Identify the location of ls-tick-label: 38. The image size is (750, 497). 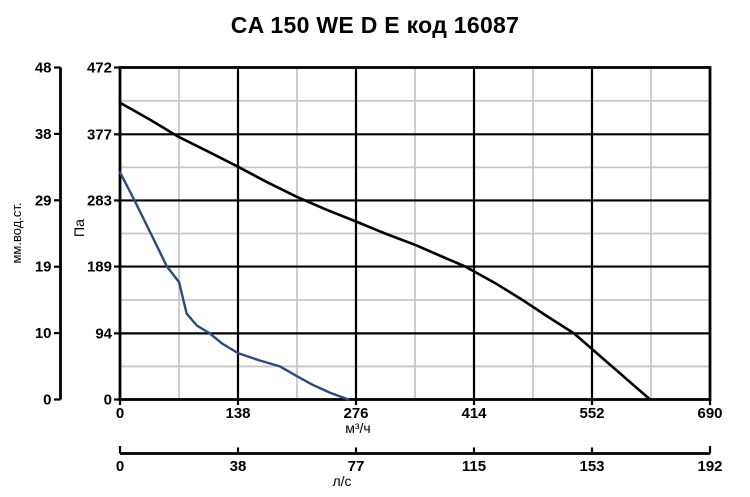
(238, 466).